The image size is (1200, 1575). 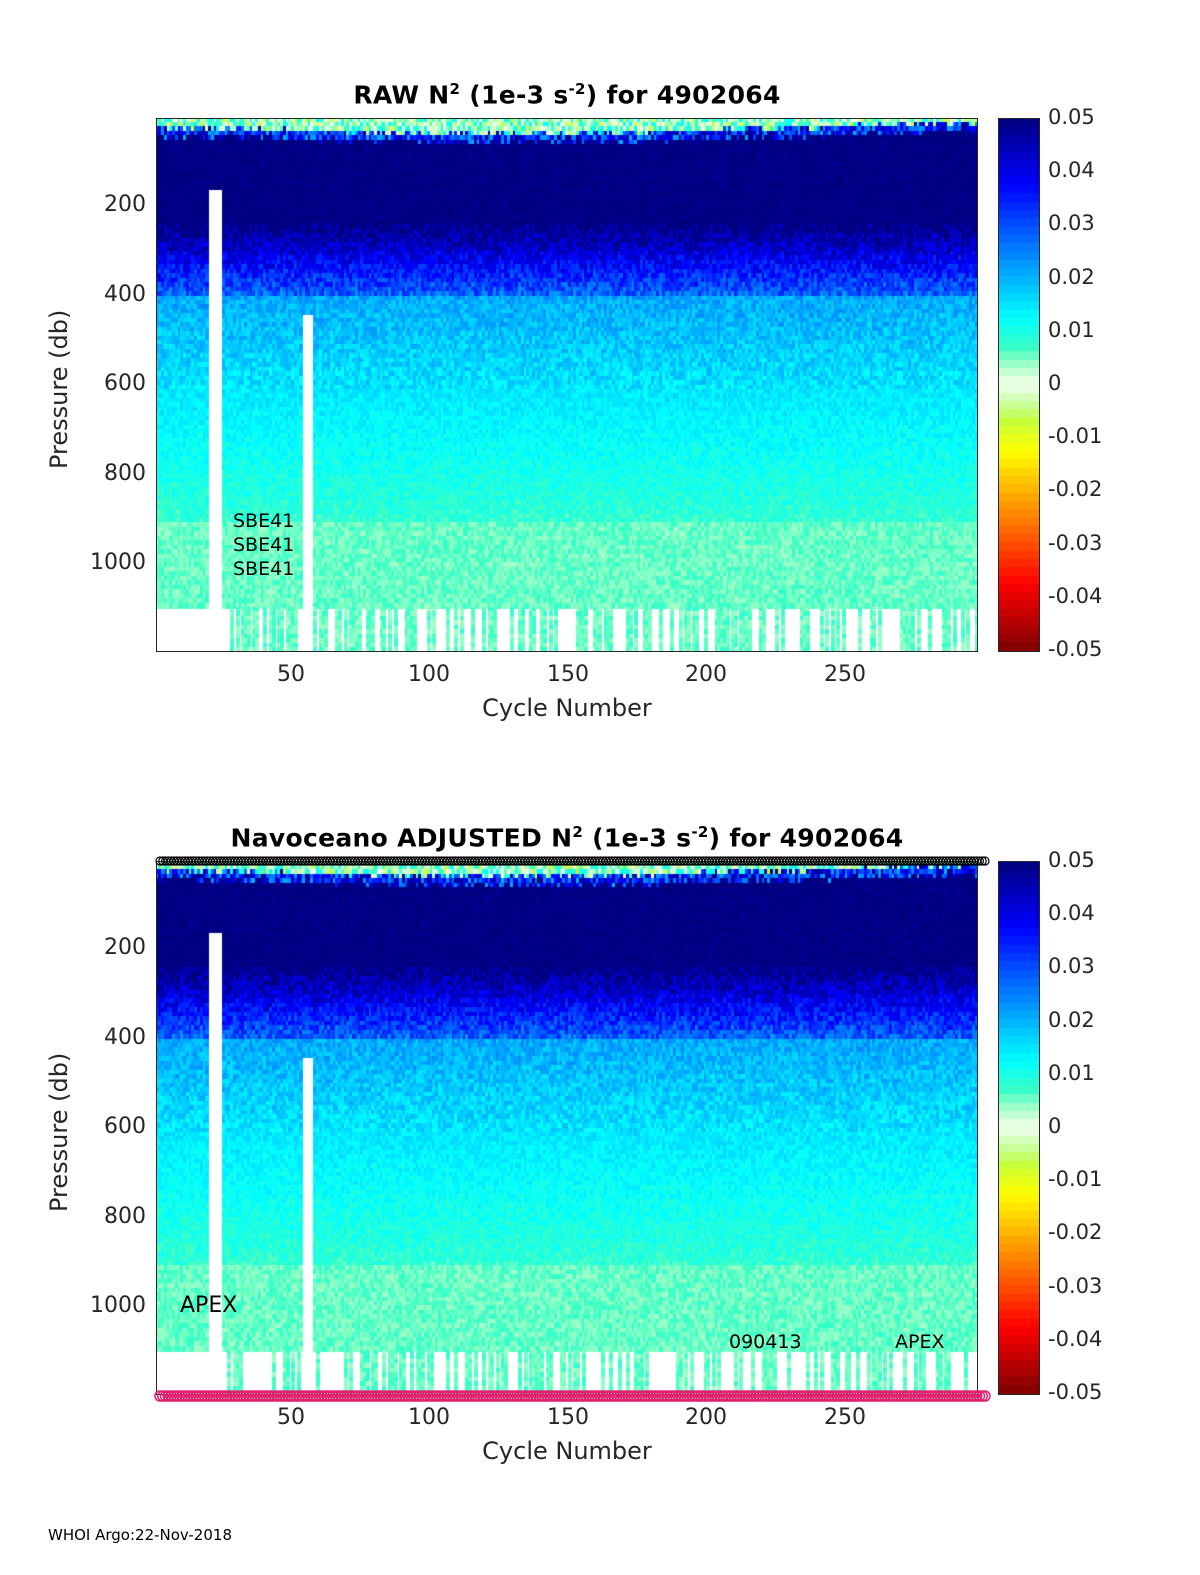 What do you see at coordinates (125, 1037) in the screenshot?
I see `adjusted-ytick: 400` at bounding box center [125, 1037].